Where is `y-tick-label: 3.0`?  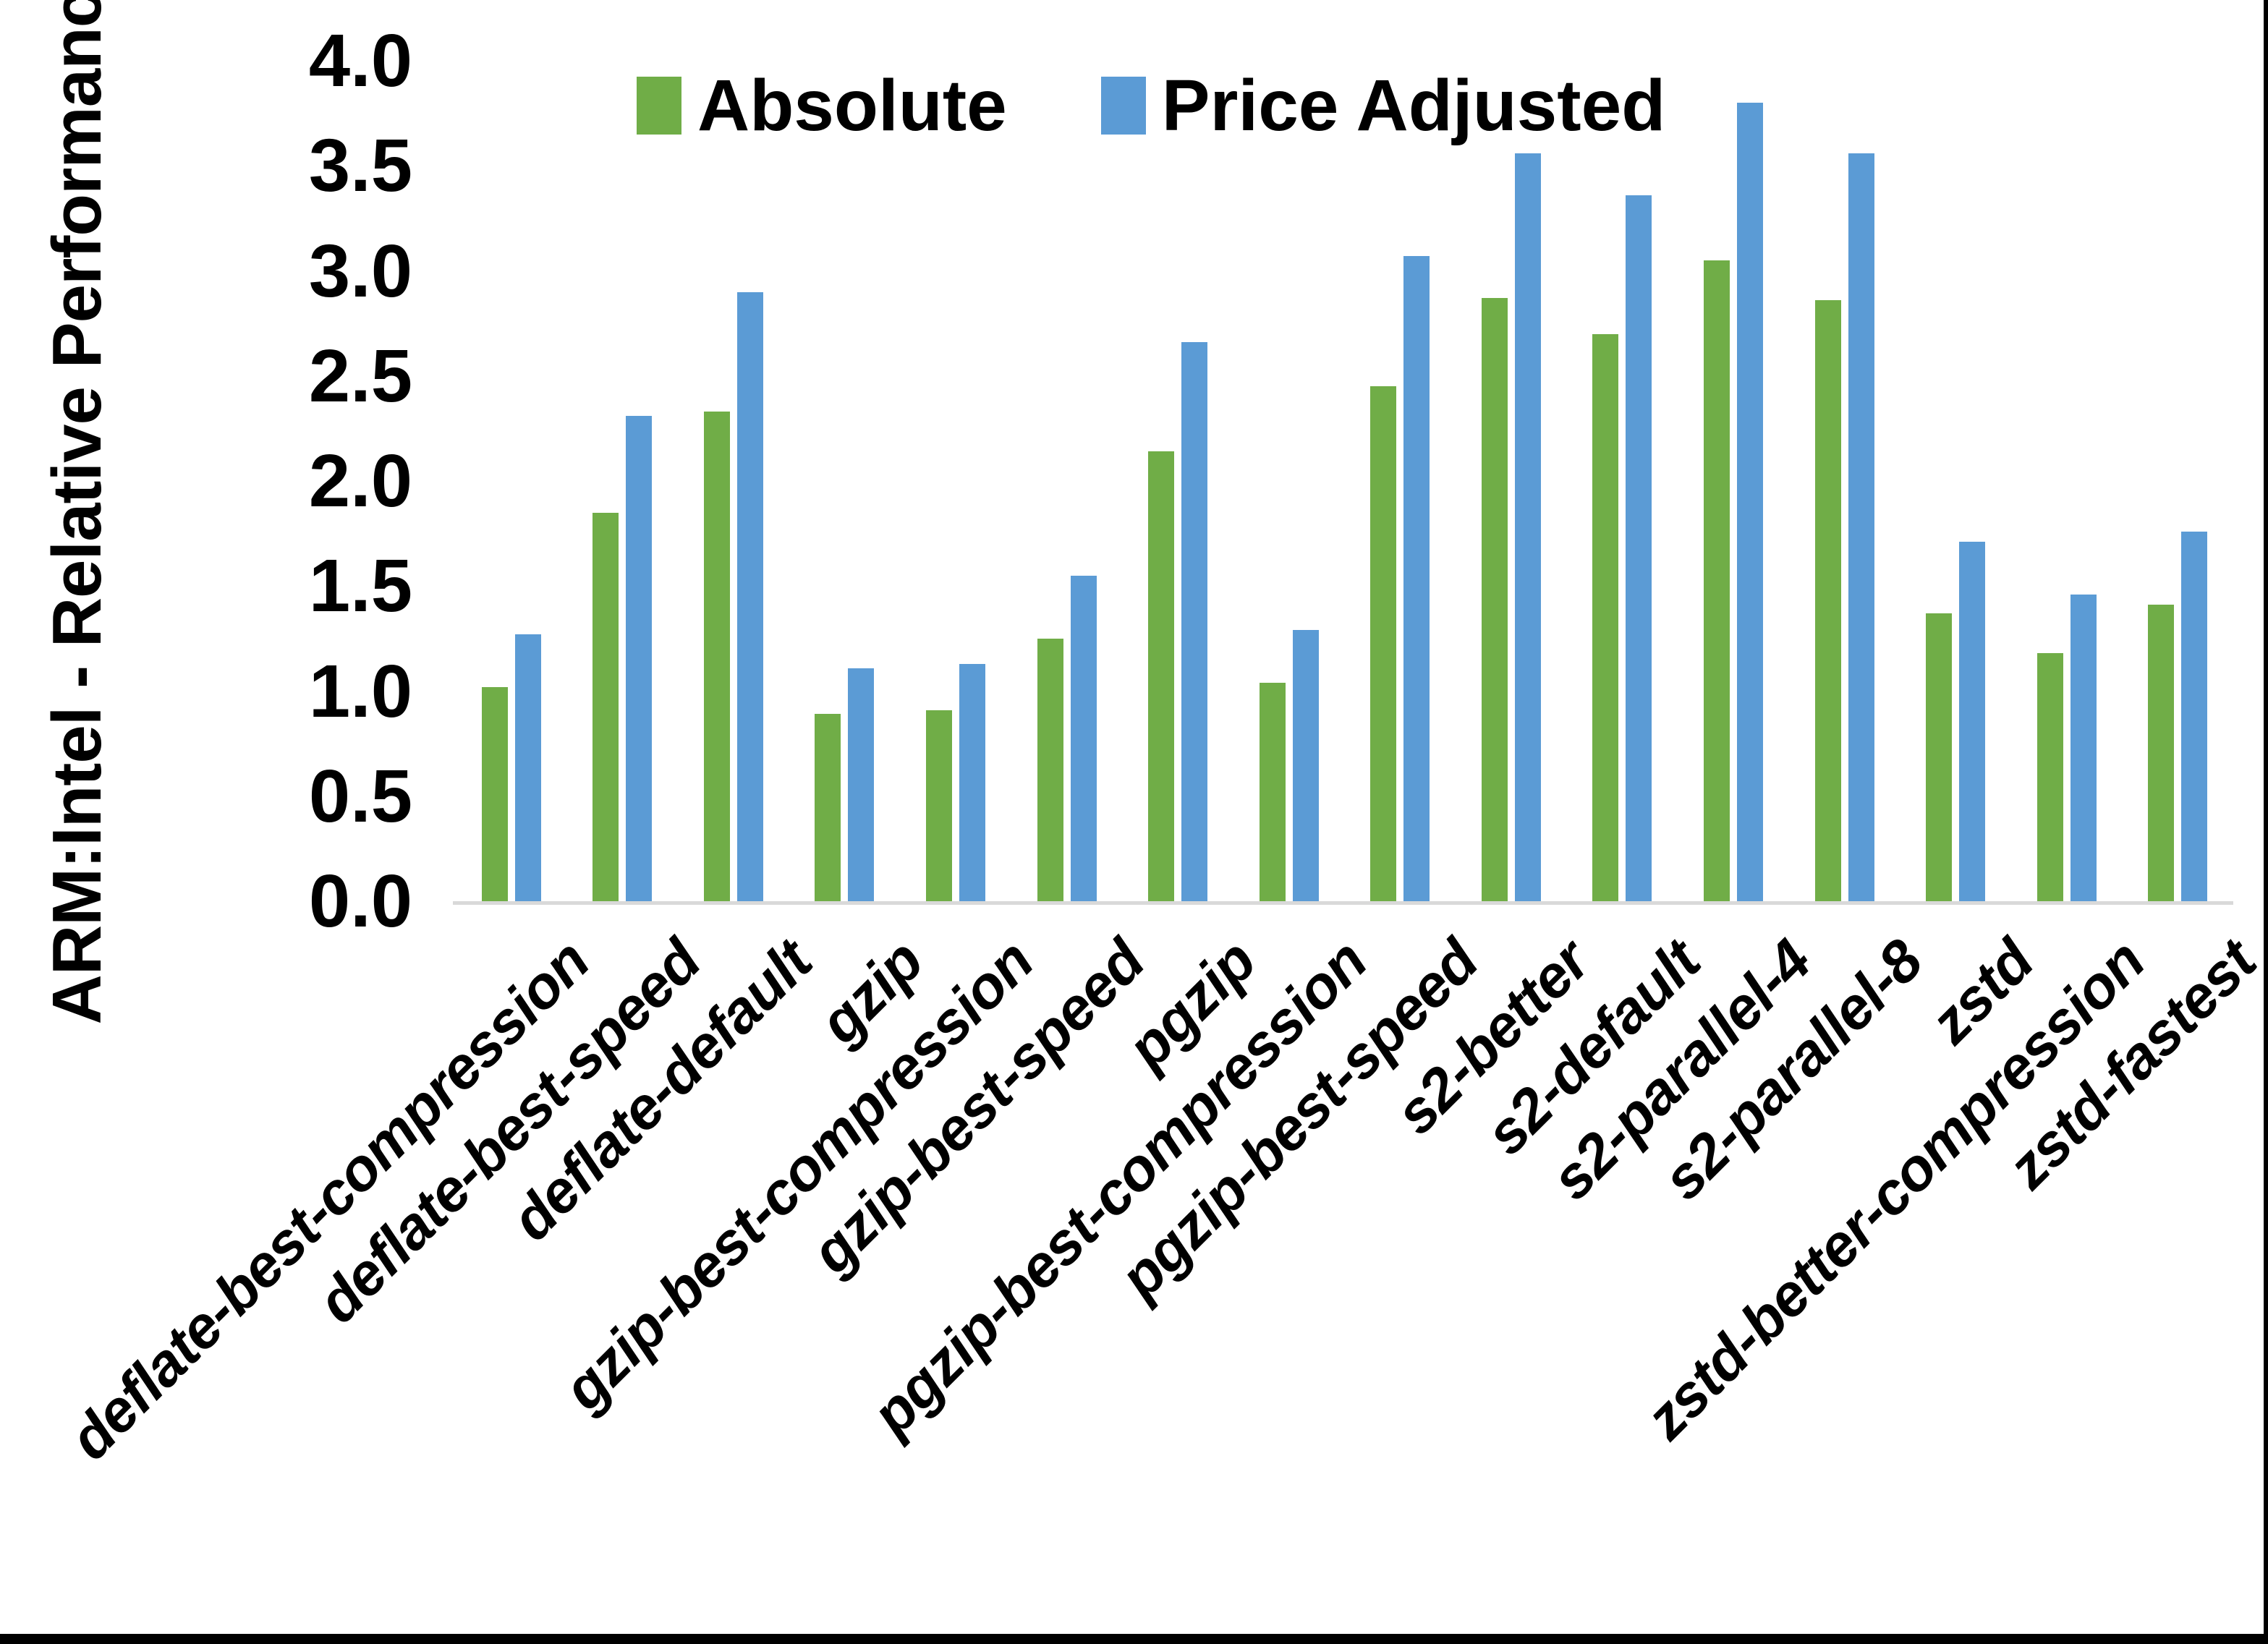 y-tick-label: 3.0 is located at coordinates (360, 270).